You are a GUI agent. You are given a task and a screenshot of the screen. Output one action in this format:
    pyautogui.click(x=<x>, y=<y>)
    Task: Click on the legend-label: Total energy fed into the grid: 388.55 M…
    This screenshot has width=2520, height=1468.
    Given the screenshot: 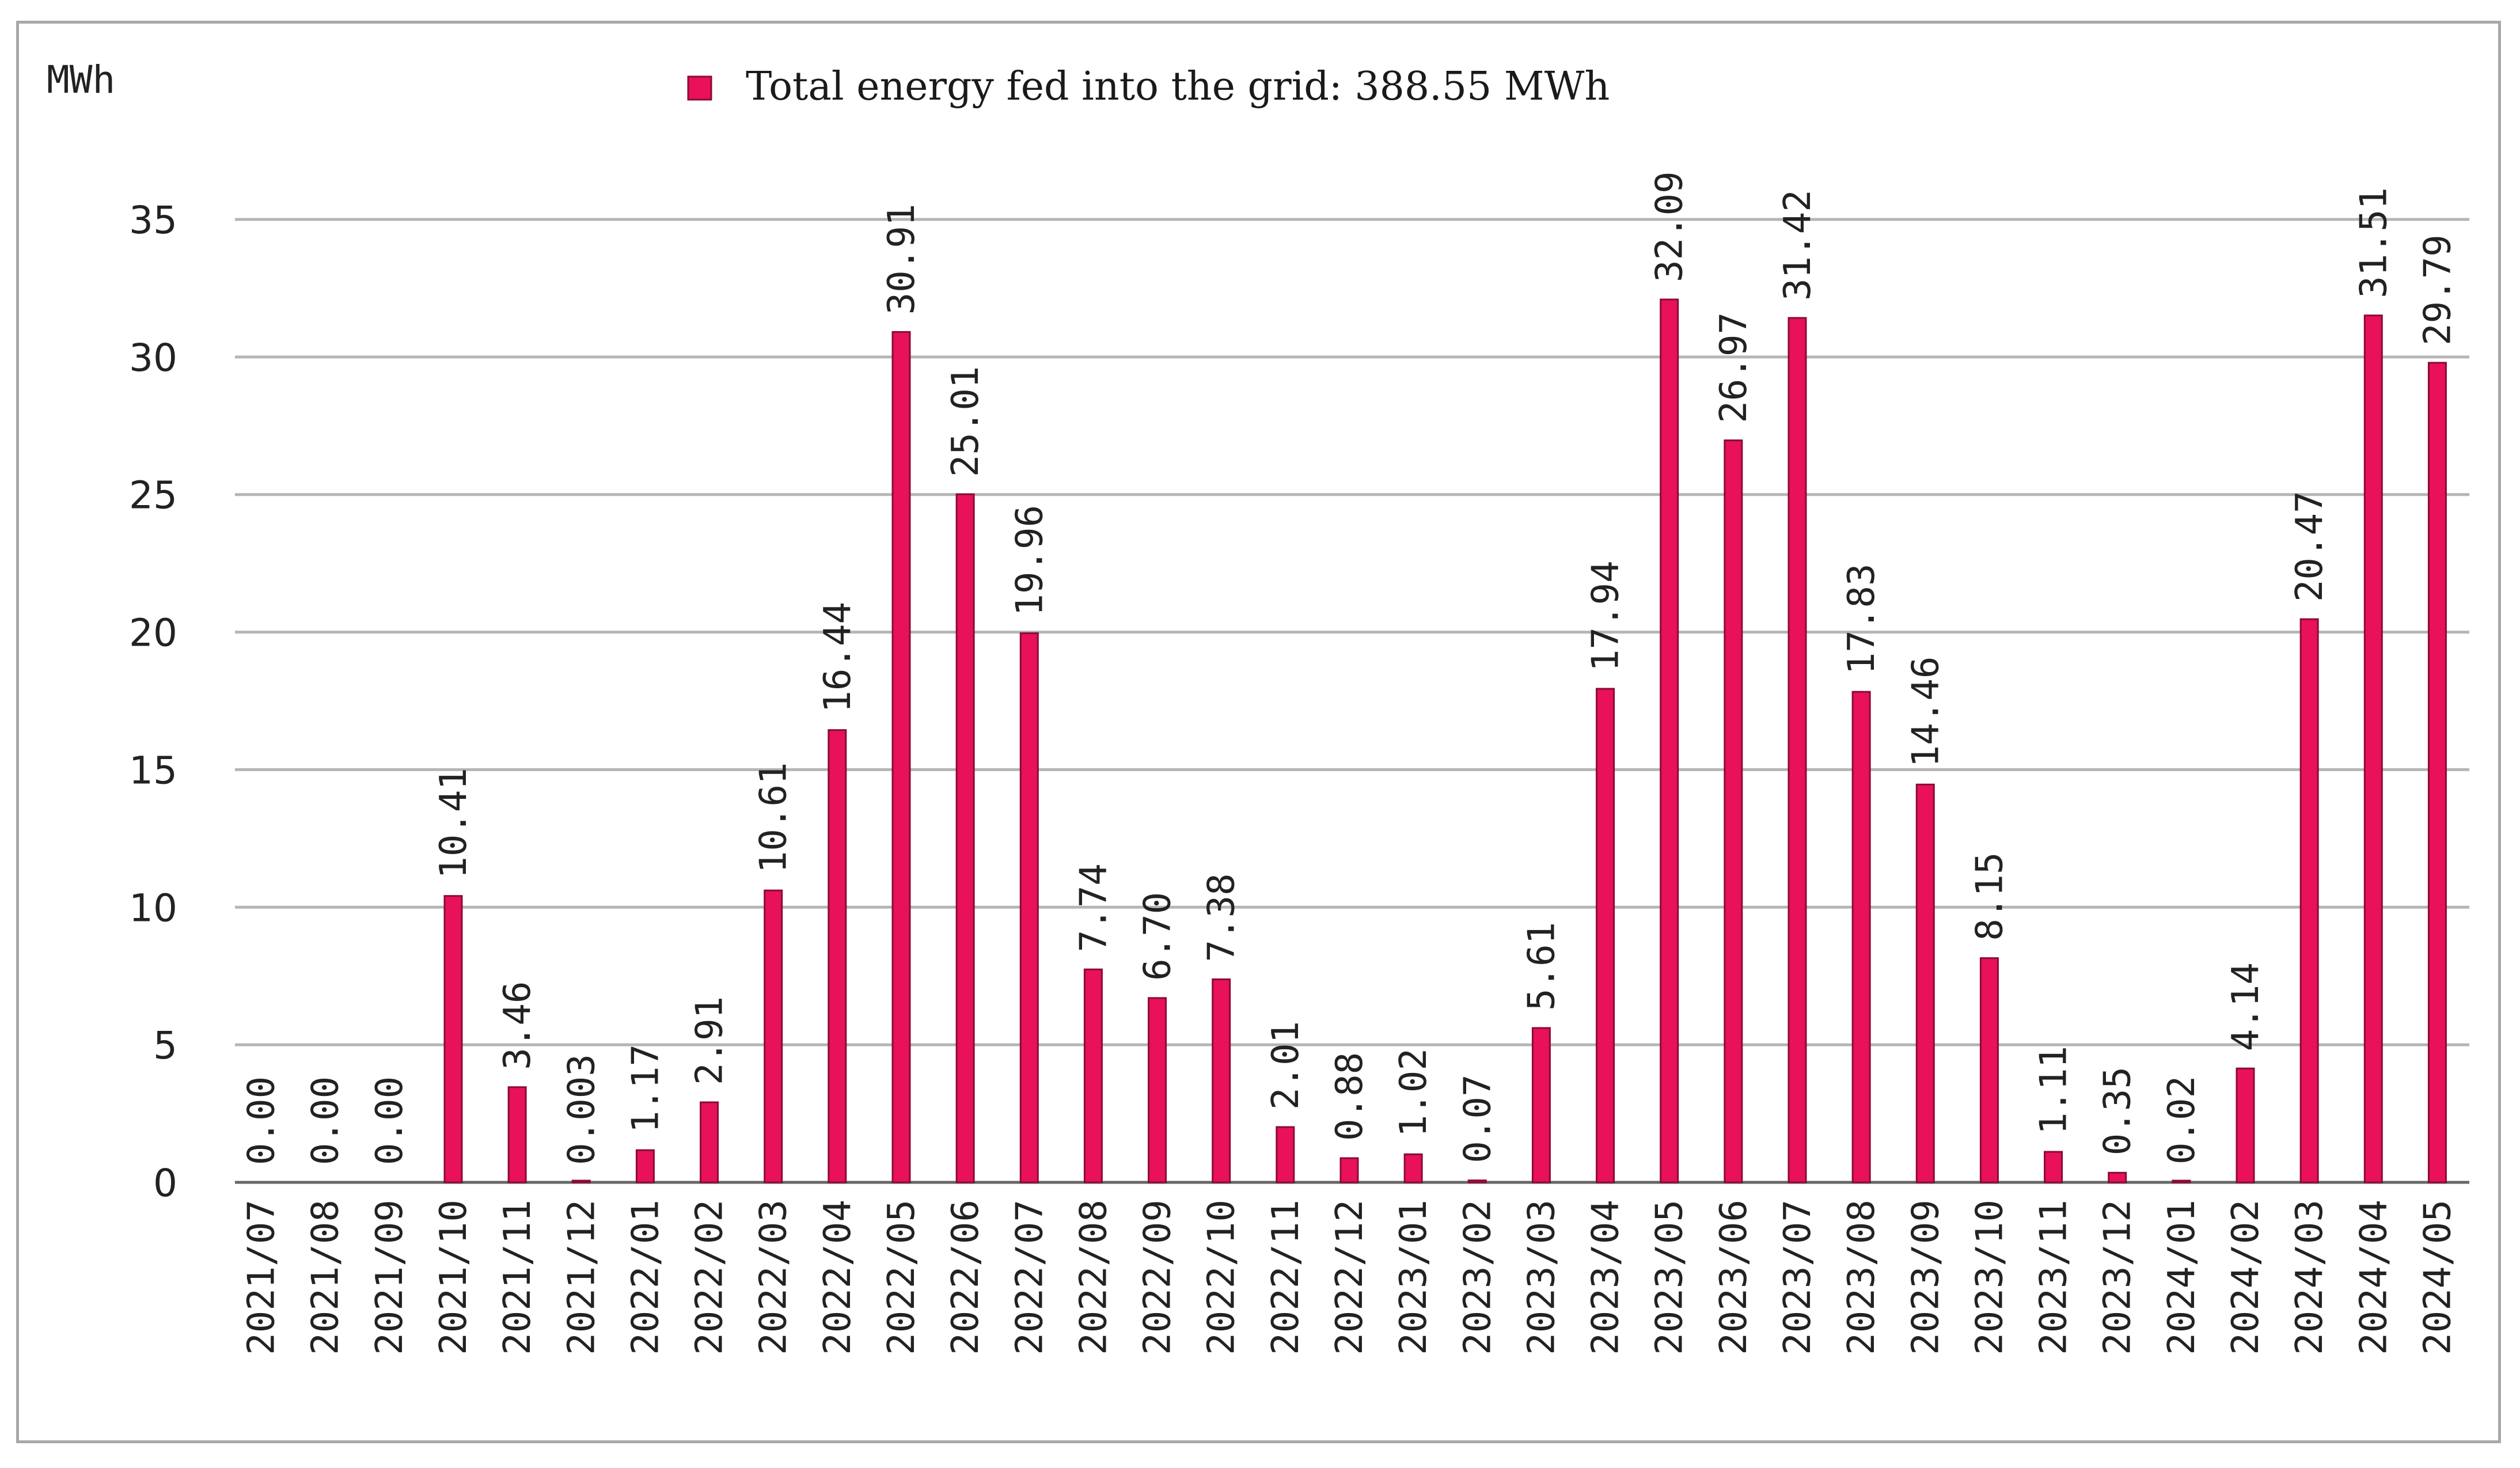 What is the action you would take?
    pyautogui.click(x=1178, y=86)
    